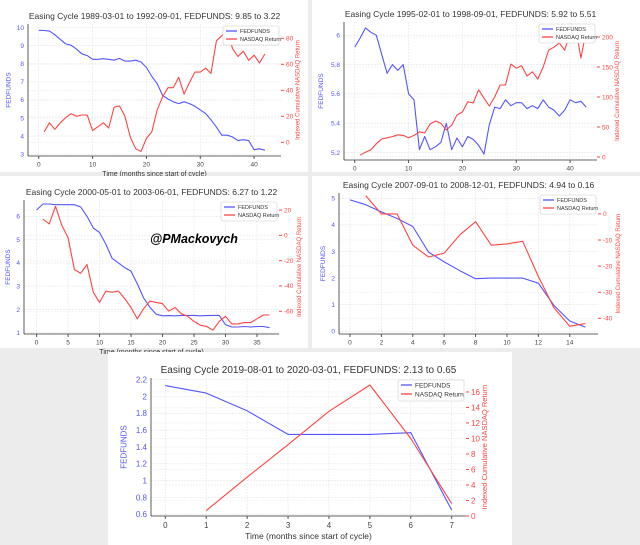 This screenshot has width=640, height=545. Describe the element at coordinates (335, 65) in the screenshot. I see `y-tick-label-left: 5.8` at that location.